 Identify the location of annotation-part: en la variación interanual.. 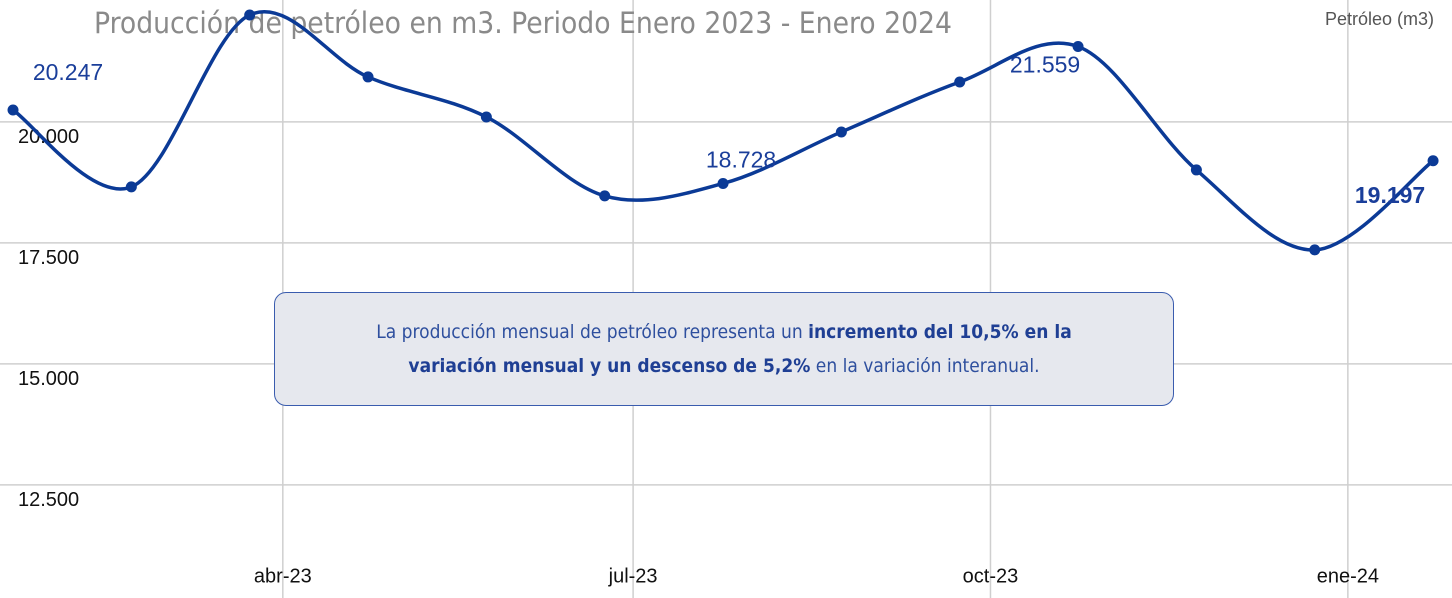
(925, 366).